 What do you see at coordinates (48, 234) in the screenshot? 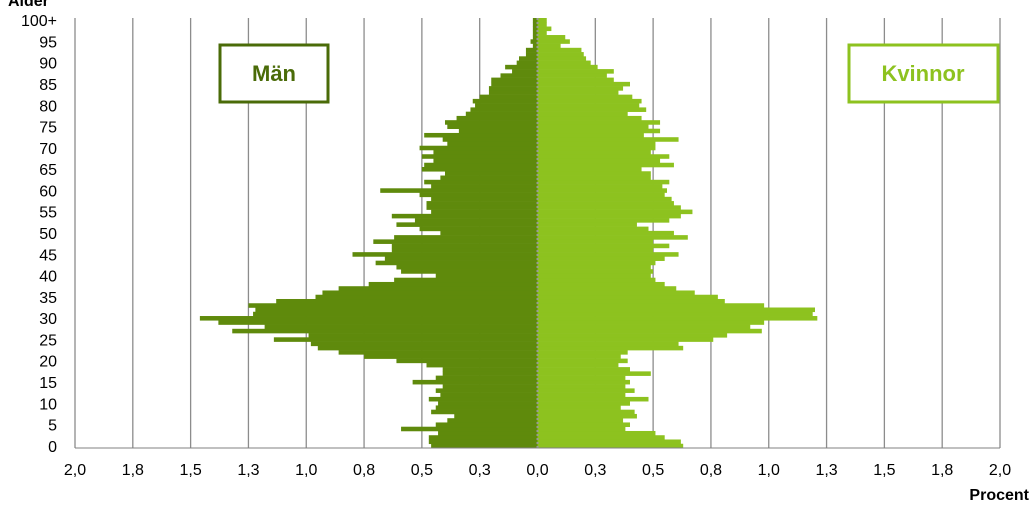
I see `y-tick-label: 50` at bounding box center [48, 234].